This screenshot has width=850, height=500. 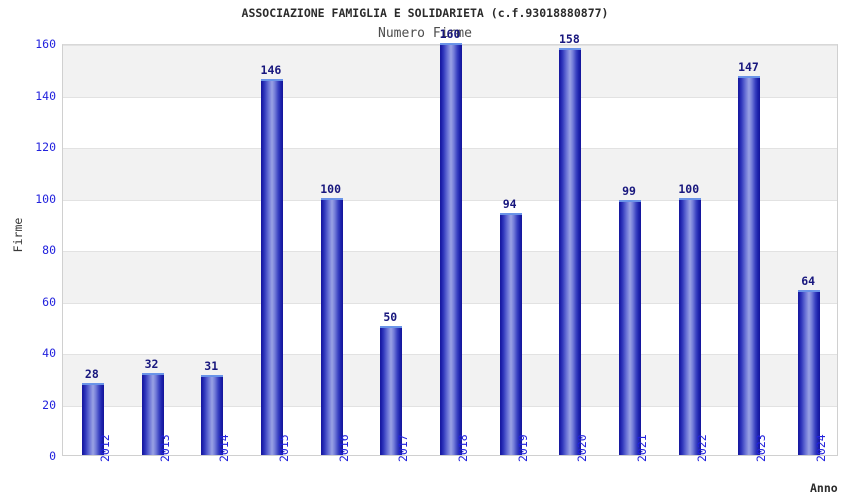 I want to click on bar-value-label: 99, so click(x=629, y=191).